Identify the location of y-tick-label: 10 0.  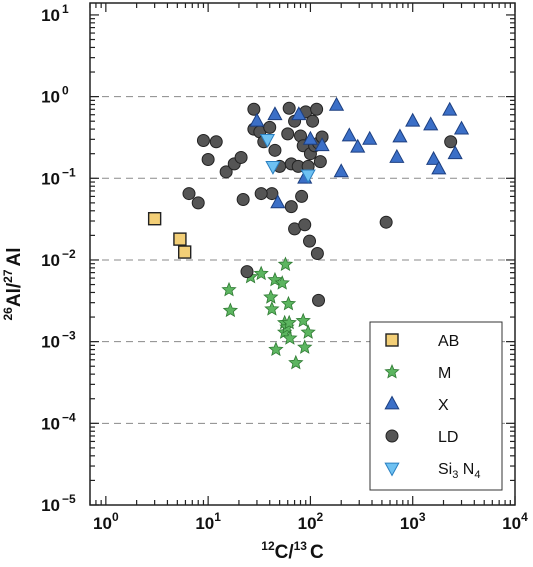
(55, 95).